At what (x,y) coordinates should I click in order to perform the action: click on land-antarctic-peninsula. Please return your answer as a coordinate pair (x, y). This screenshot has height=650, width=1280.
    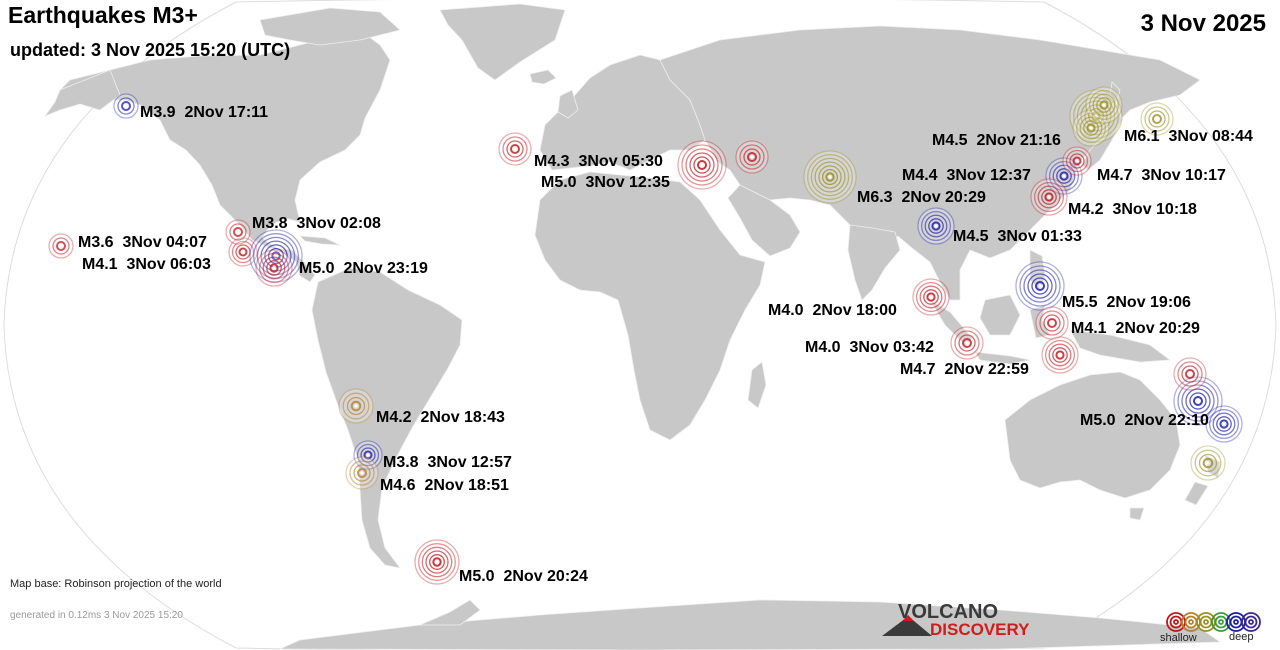
    Looking at the image, I should click on (450, 612).